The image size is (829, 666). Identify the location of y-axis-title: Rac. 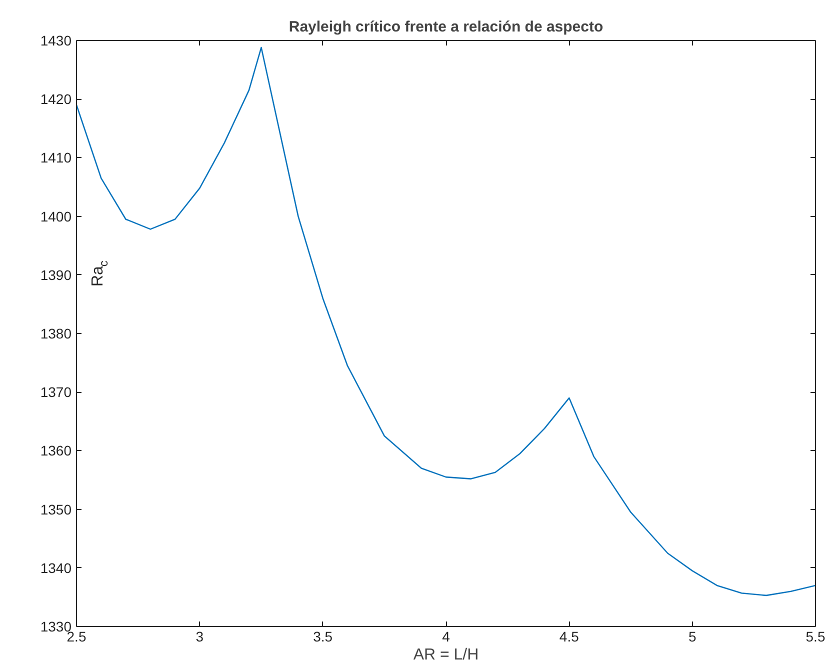
(100, 273).